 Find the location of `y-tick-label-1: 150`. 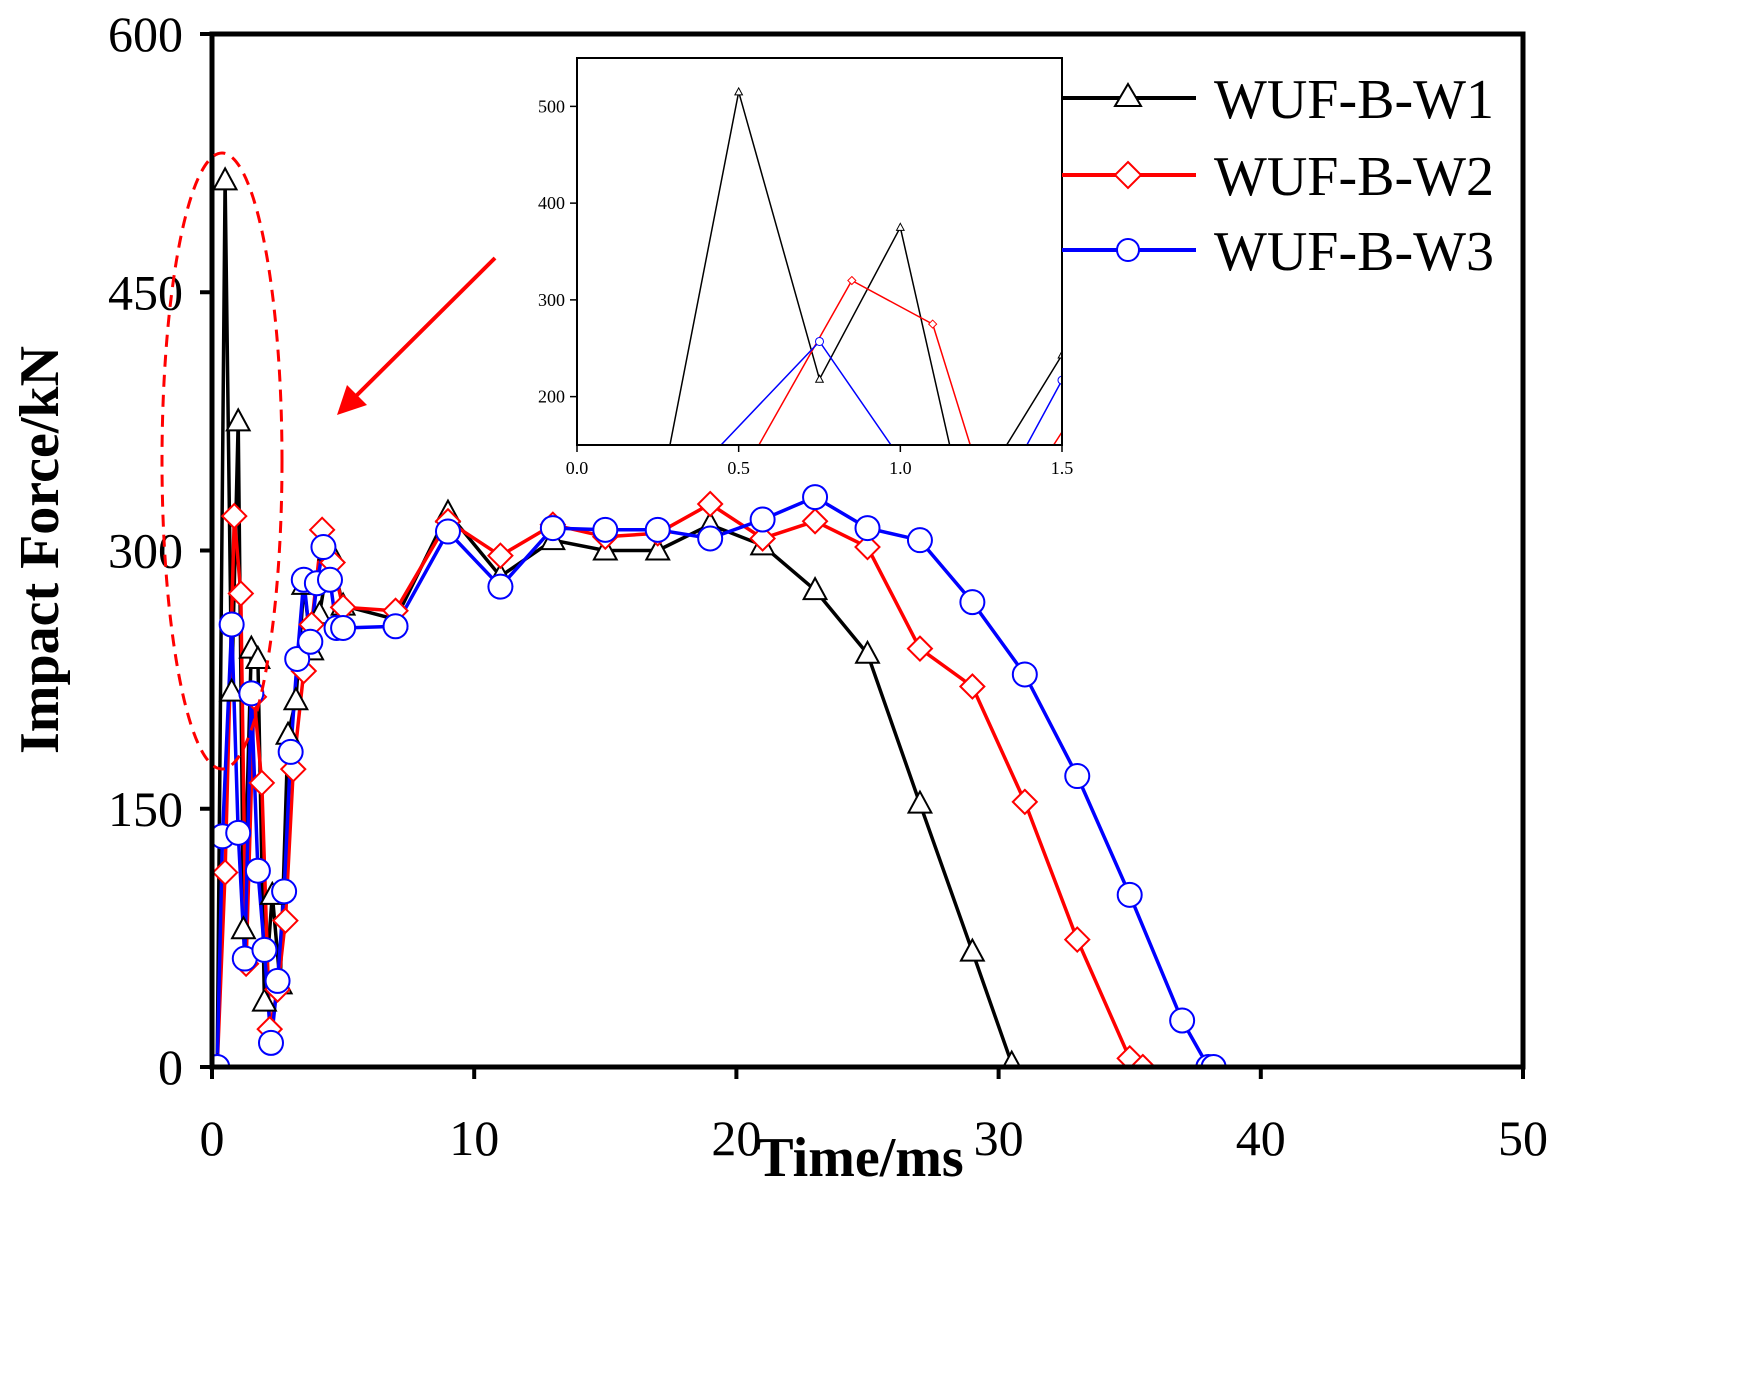

y-tick-label-1: 150 is located at coordinates (145, 809).